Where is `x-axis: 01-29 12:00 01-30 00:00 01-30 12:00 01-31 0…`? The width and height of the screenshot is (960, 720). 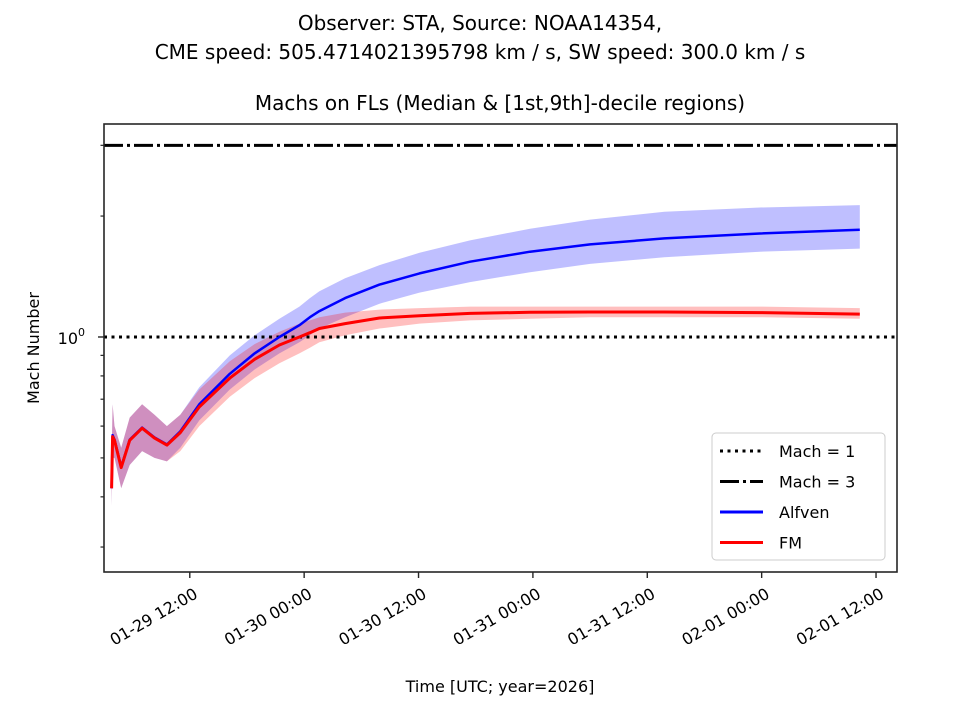 x-axis: 01-29 12:00 01-30 00:00 01-30 12:00 01-31 0… is located at coordinates (497, 610).